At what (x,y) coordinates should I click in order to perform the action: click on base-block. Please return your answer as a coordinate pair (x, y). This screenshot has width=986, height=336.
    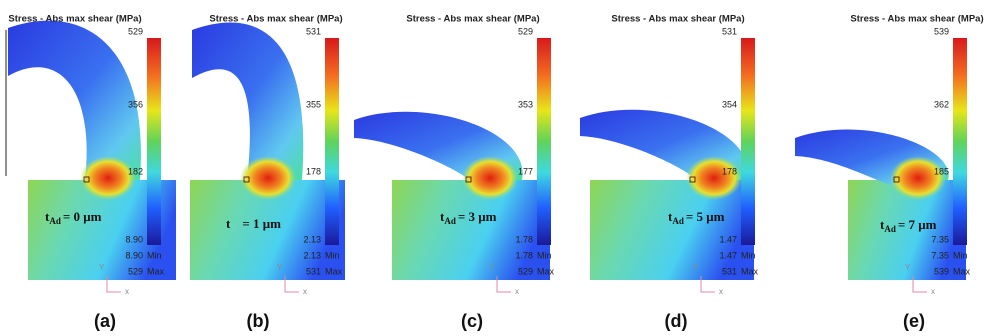
    Looking at the image, I should click on (471, 230).